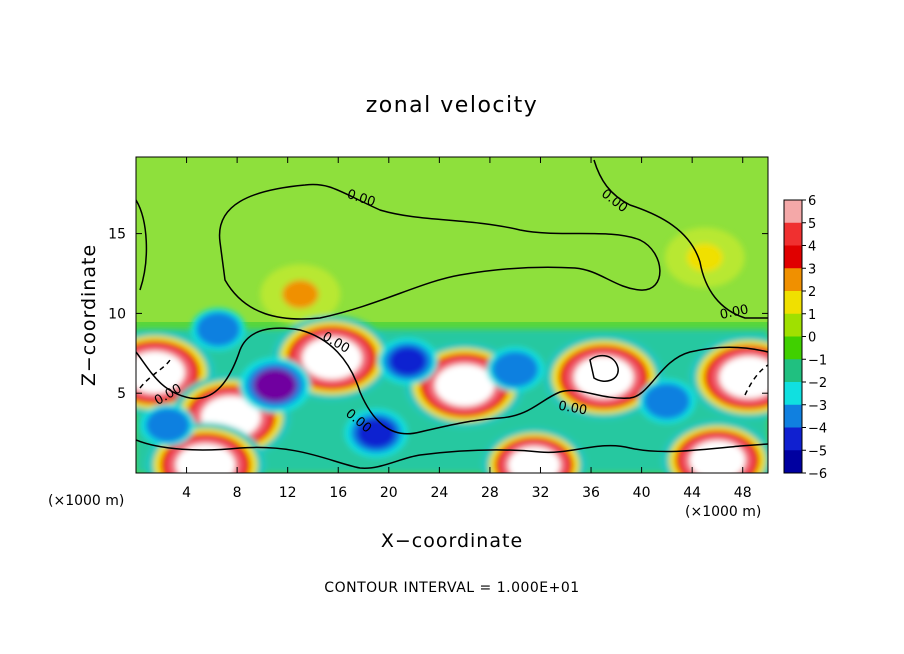 Image resolution: width=904 pixels, height=654 pixels. Describe the element at coordinates (817, 360) in the screenshot. I see `colorbar-label: −1` at that location.